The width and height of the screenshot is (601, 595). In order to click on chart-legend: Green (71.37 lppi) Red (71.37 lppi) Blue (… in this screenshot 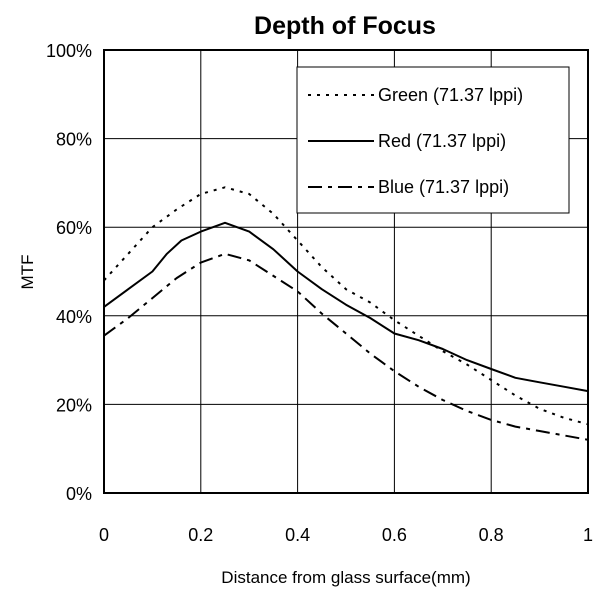, I will do `click(433, 140)`.